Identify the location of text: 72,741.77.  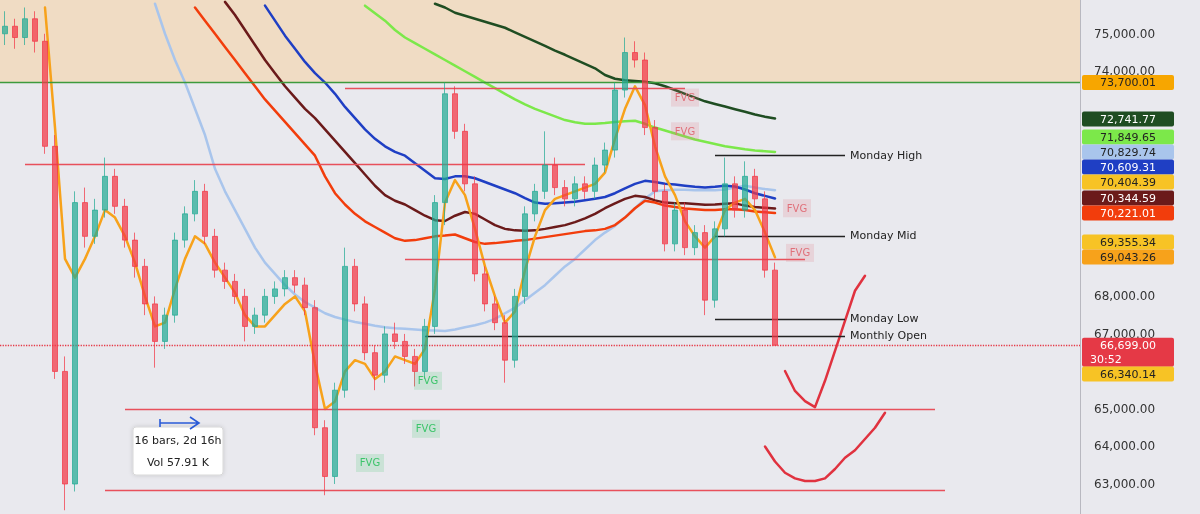
(1128, 119).